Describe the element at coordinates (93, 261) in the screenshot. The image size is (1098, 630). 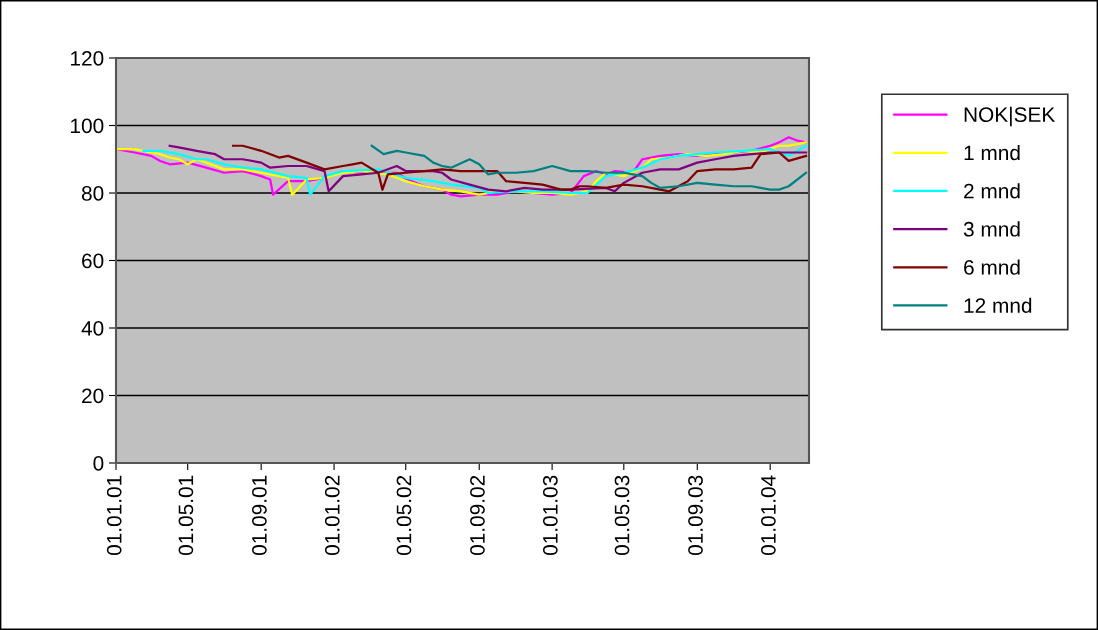
I see `y-tick-label: 60` at that location.